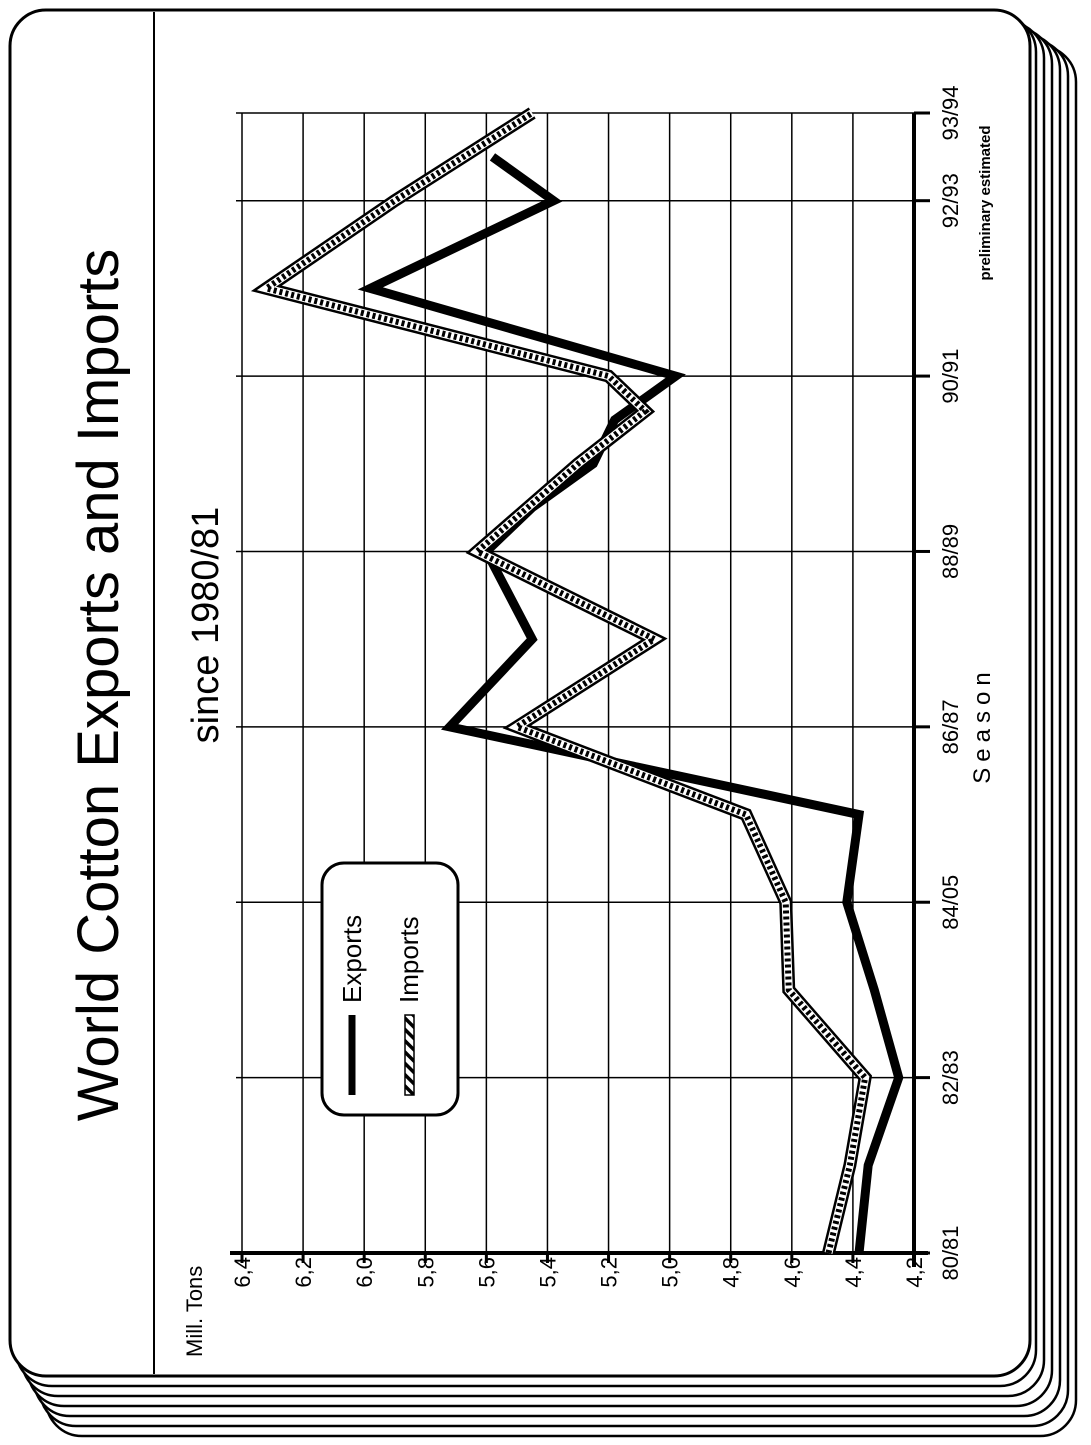  What do you see at coordinates (792, 1272) in the screenshot?
I see `y-tick-label: 4,6` at bounding box center [792, 1272].